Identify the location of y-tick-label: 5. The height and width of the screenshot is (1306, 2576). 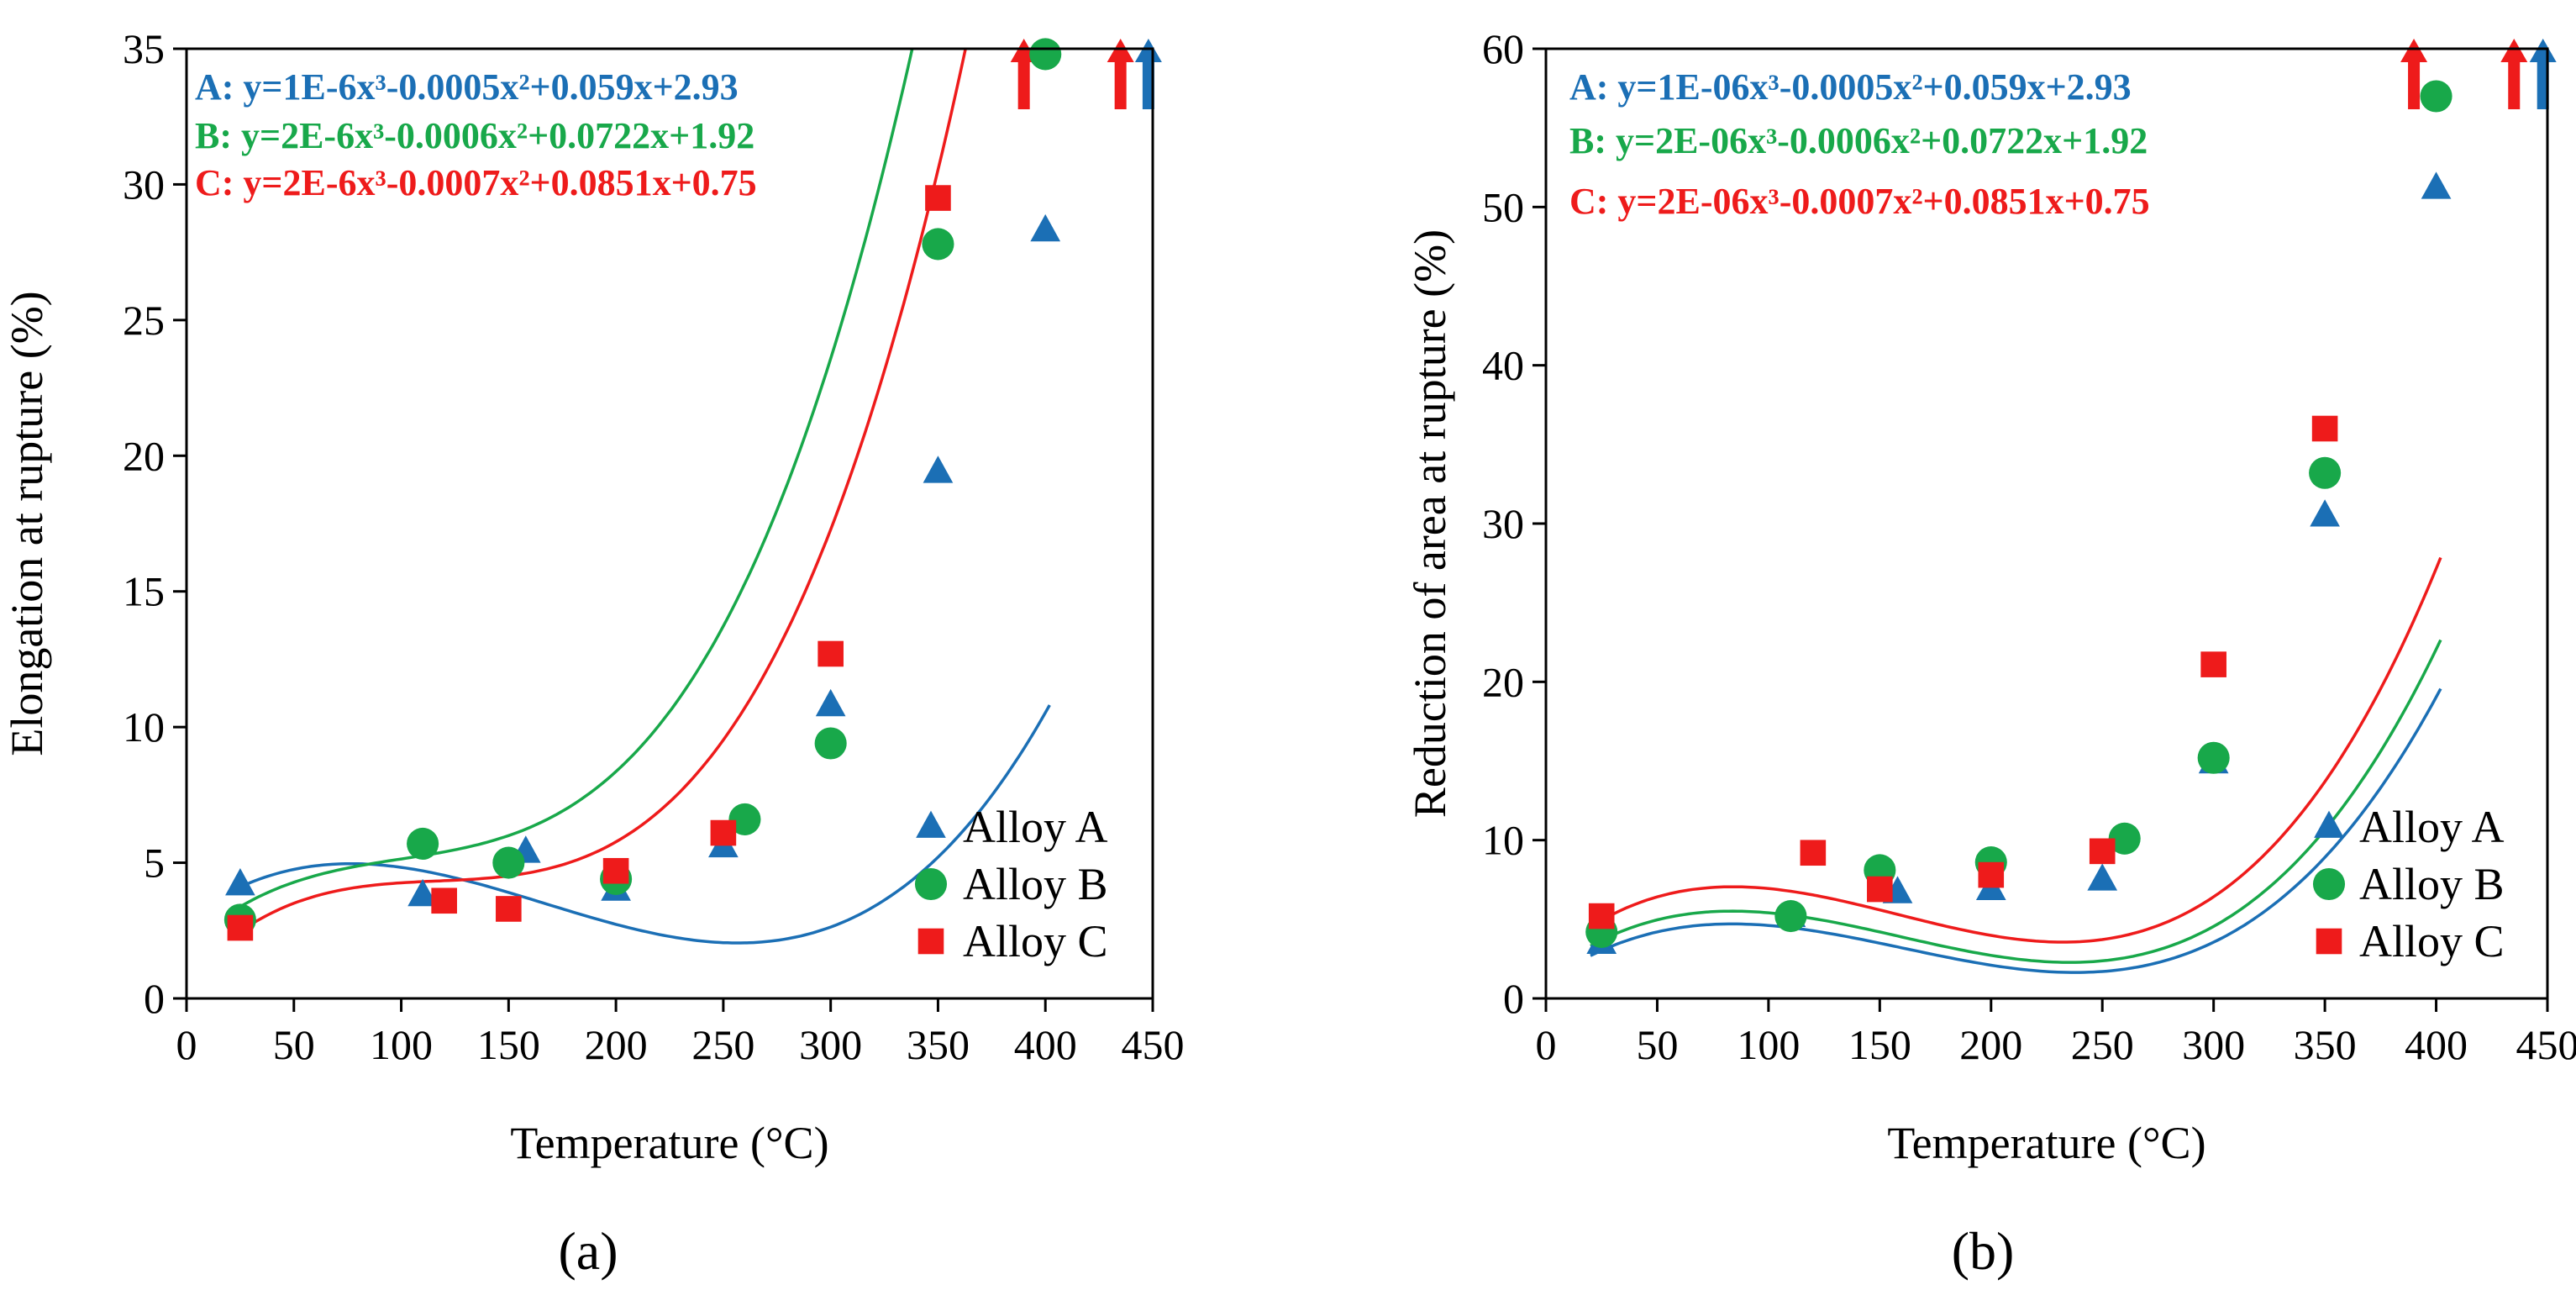
(154, 863).